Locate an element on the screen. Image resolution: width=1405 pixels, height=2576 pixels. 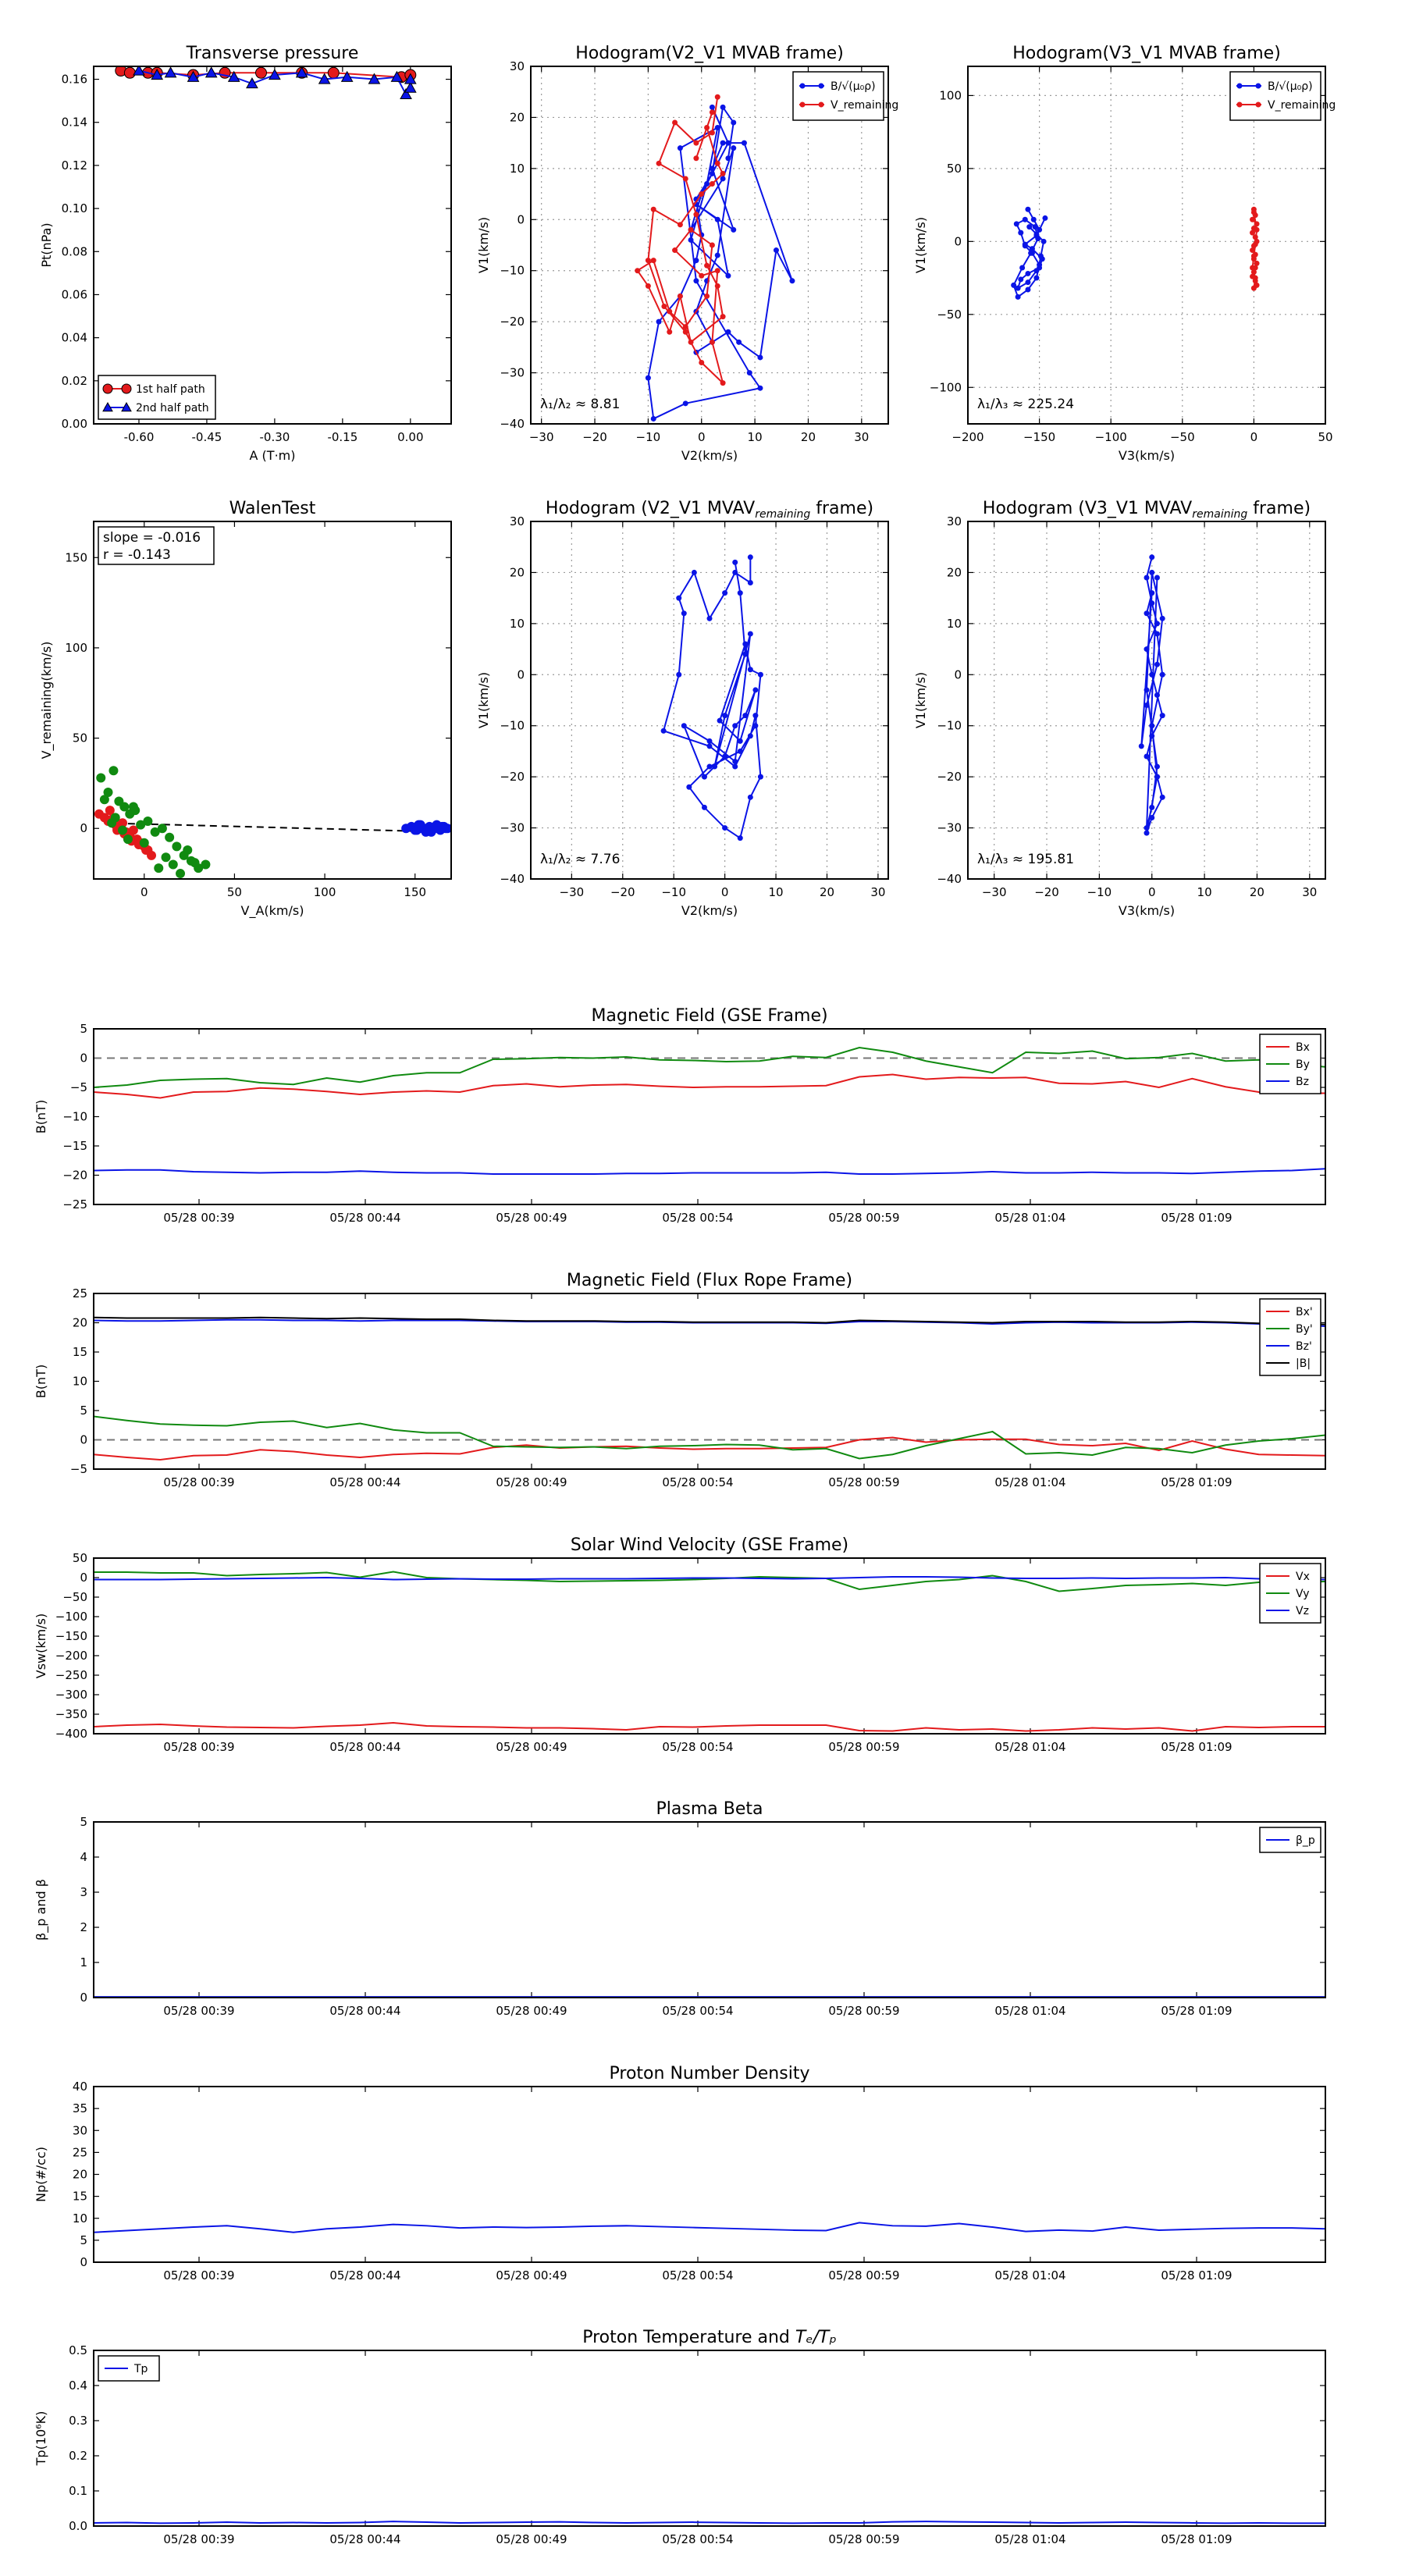
series-2nd-half-path is located at coordinates (275, 82).